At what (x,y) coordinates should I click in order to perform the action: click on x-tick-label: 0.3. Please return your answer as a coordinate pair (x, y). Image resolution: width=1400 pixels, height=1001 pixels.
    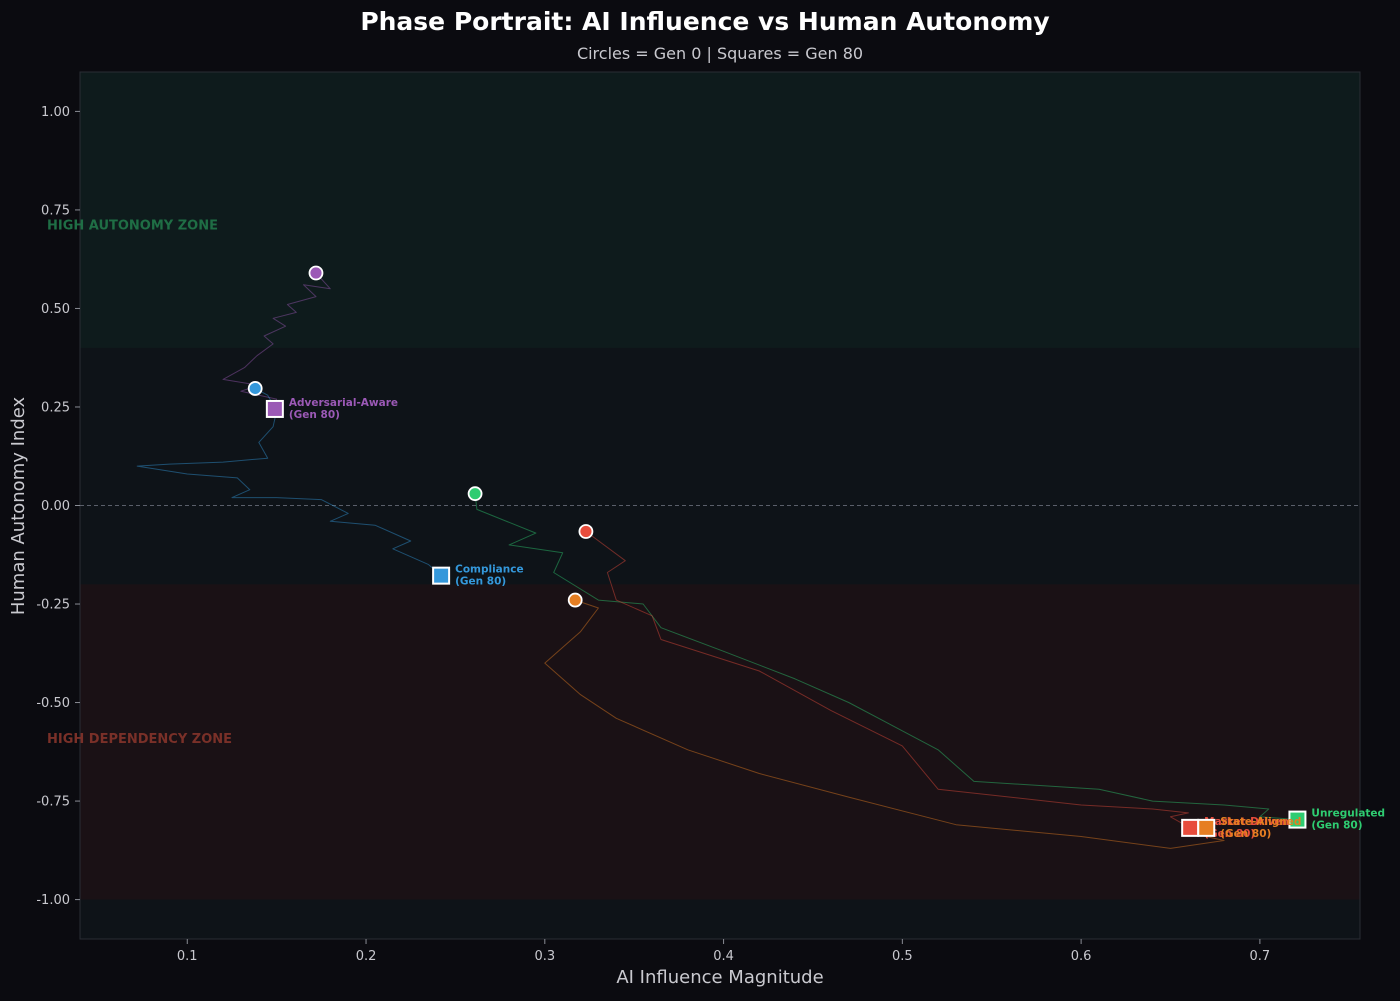
    Looking at the image, I should click on (544, 956).